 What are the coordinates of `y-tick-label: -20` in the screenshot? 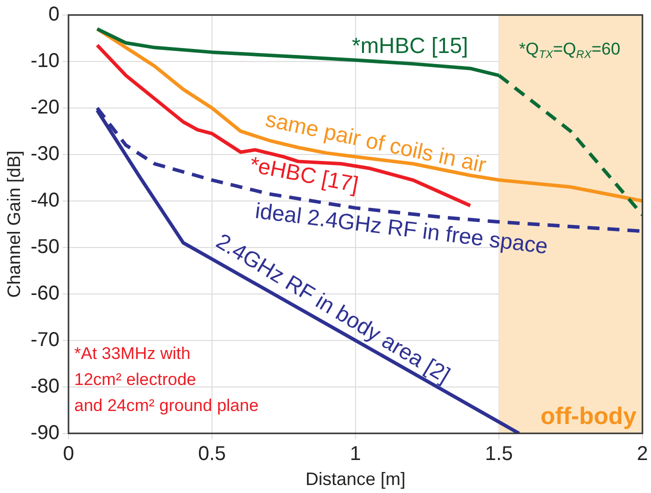 It's located at (45, 107).